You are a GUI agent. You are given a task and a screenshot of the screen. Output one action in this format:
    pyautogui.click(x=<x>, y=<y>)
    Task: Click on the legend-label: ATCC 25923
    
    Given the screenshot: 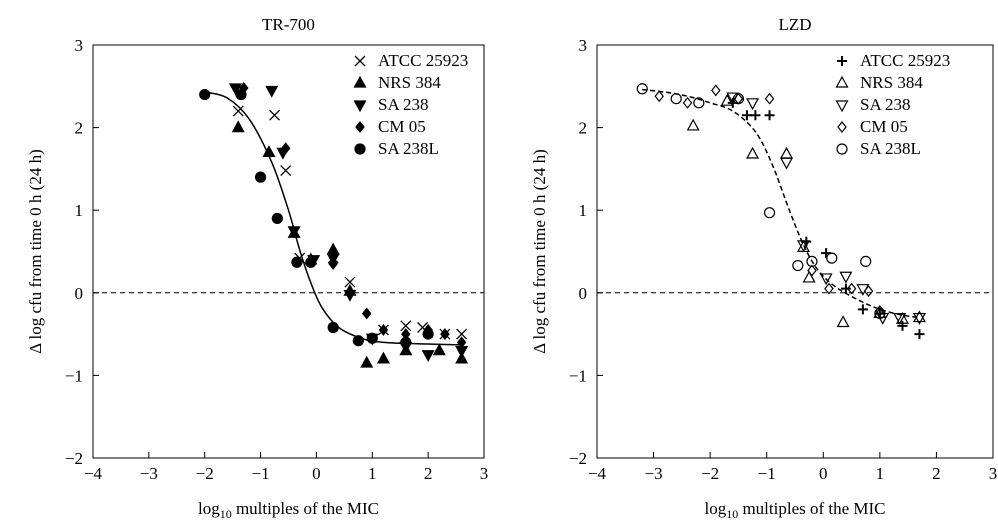 What is the action you would take?
    pyautogui.click(x=423, y=60)
    